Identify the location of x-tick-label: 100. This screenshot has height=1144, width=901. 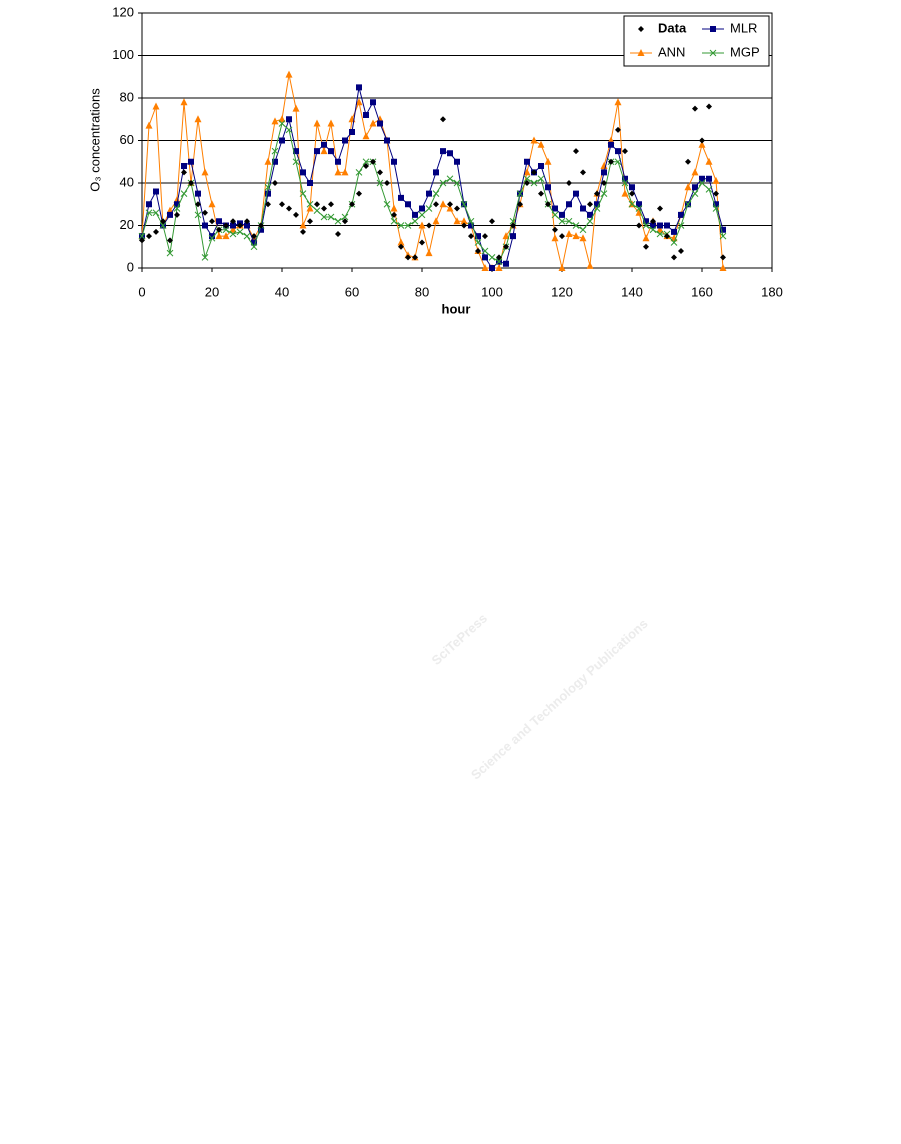
(492, 291).